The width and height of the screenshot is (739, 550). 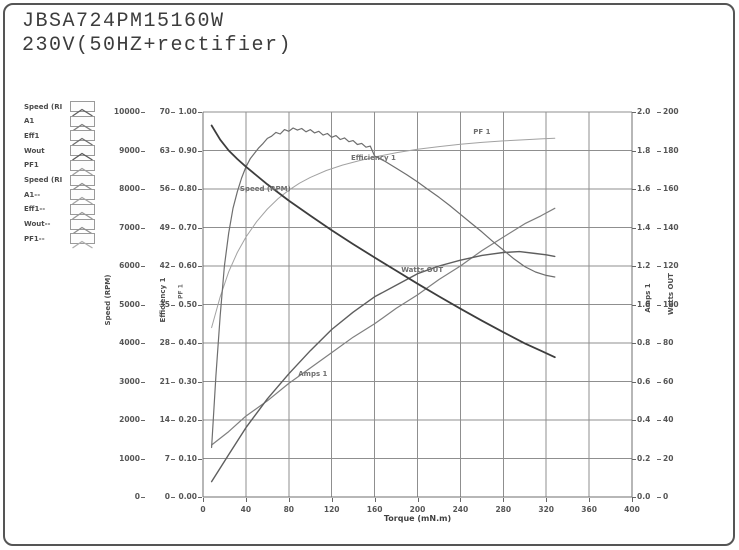 What do you see at coordinates (648, 298) in the screenshot?
I see `y-axis-title-amps: Amps 1` at bounding box center [648, 298].